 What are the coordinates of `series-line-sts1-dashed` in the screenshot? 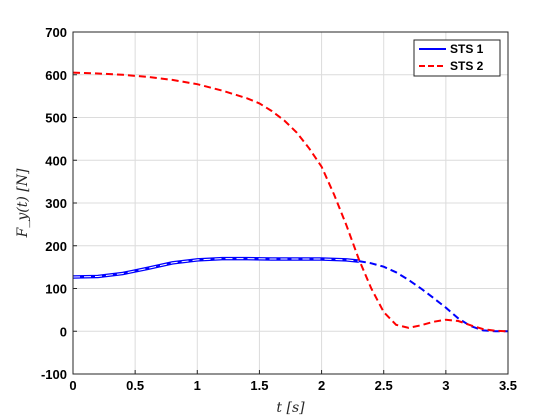 It's located at (433, 296).